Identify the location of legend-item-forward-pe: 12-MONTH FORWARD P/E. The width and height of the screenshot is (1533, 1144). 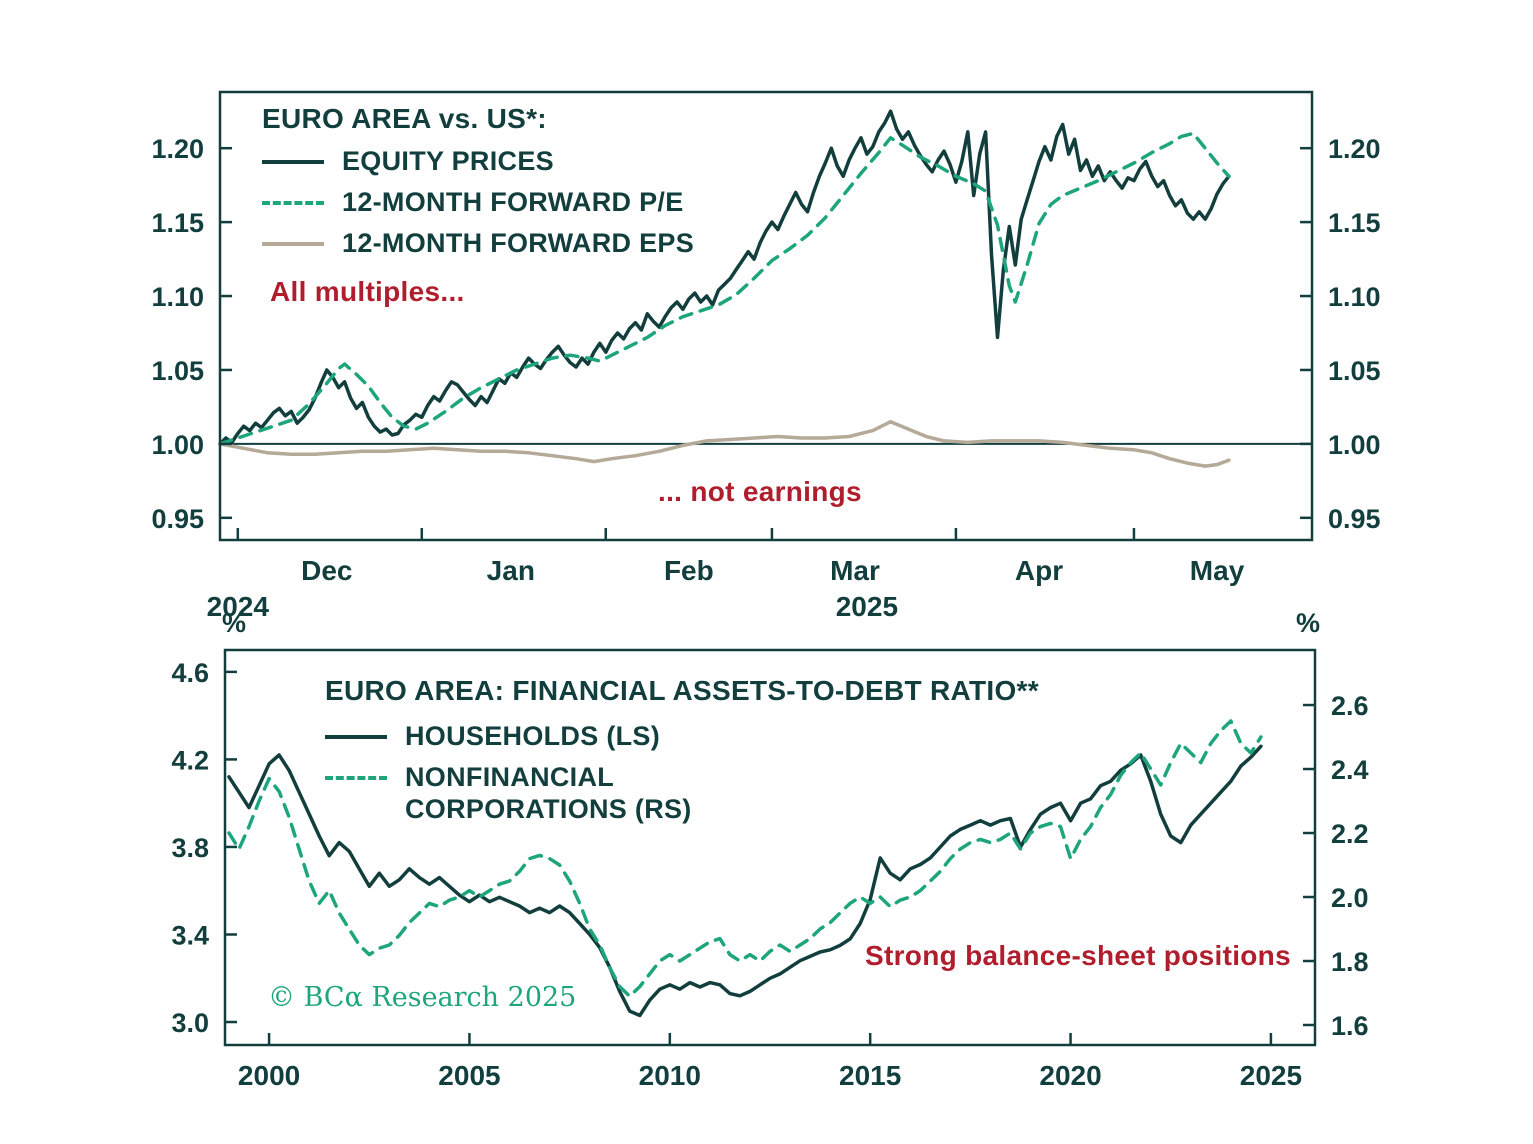
(478, 202).